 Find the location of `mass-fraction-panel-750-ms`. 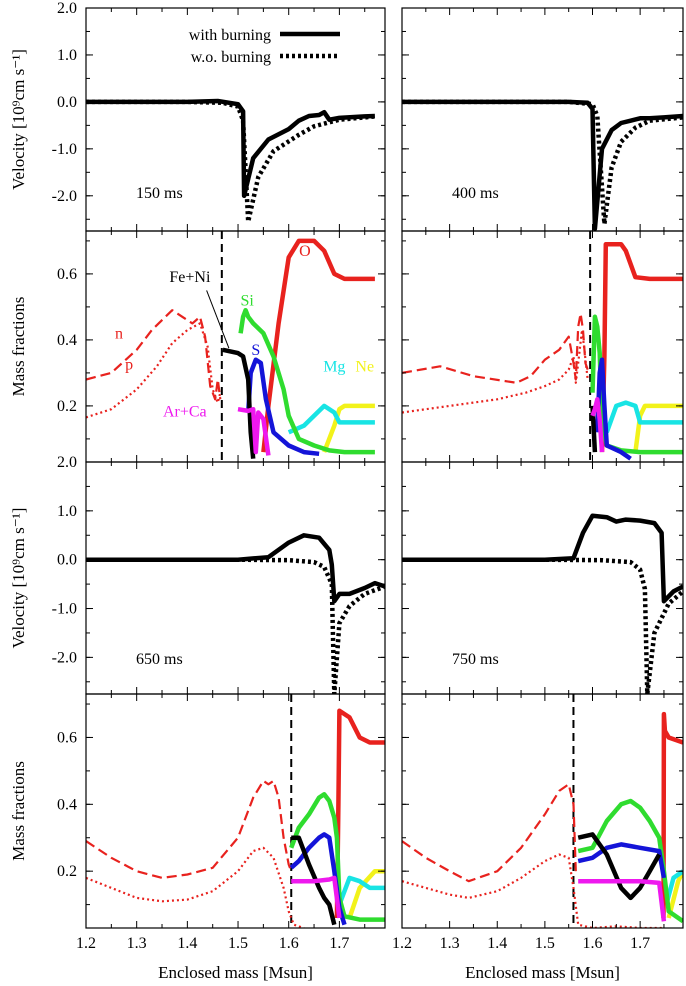

mass-fraction-panel-750-ms is located at coordinates (542, 811).